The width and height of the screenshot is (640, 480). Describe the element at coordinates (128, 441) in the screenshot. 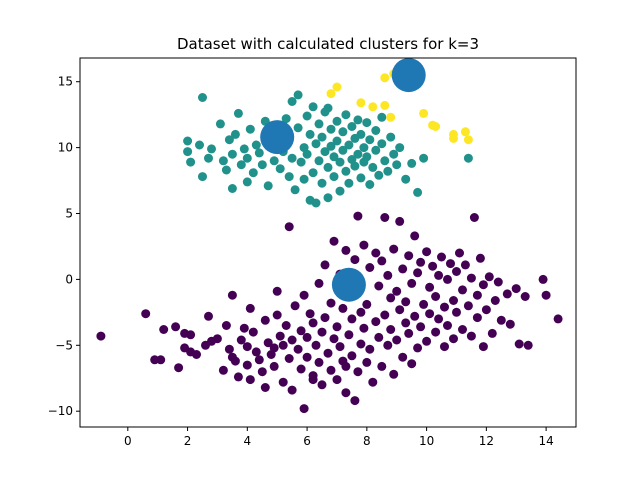

I see `x-tick-label: 0` at that location.